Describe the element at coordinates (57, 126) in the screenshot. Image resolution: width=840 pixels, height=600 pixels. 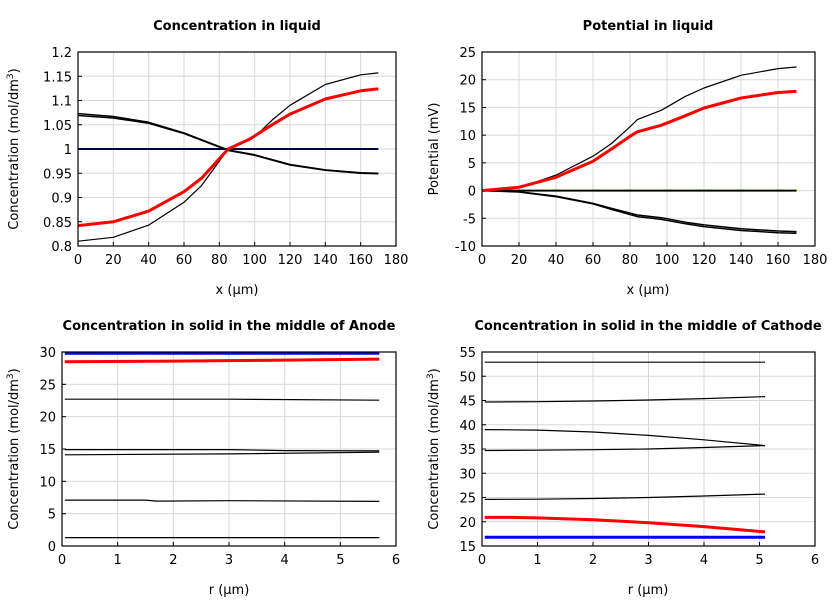
I see `y-tick-label: 1.05` at that location.